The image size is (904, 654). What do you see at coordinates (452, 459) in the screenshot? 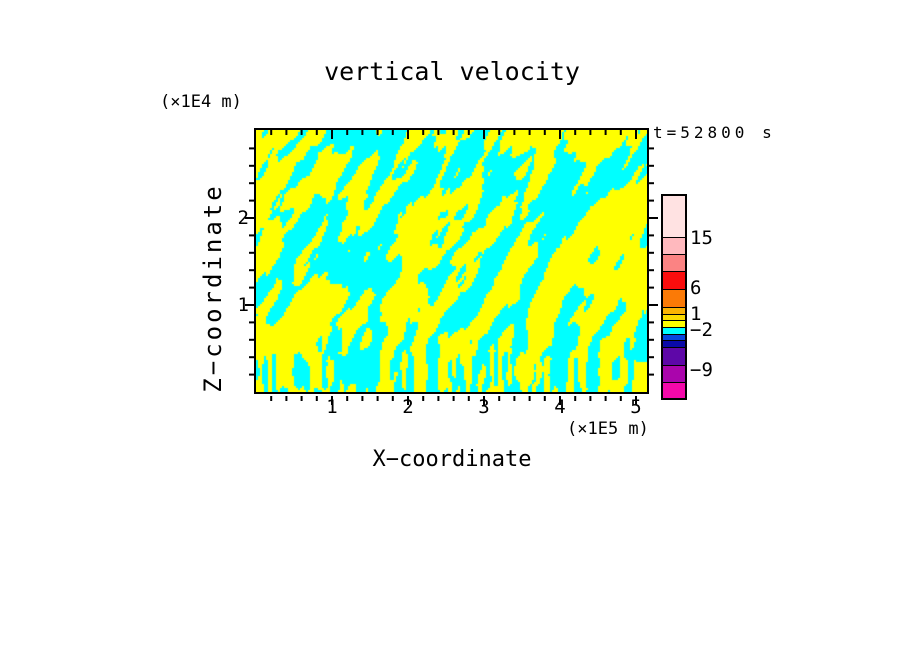
I see `x-axis-label: X−coordinate` at bounding box center [452, 459].